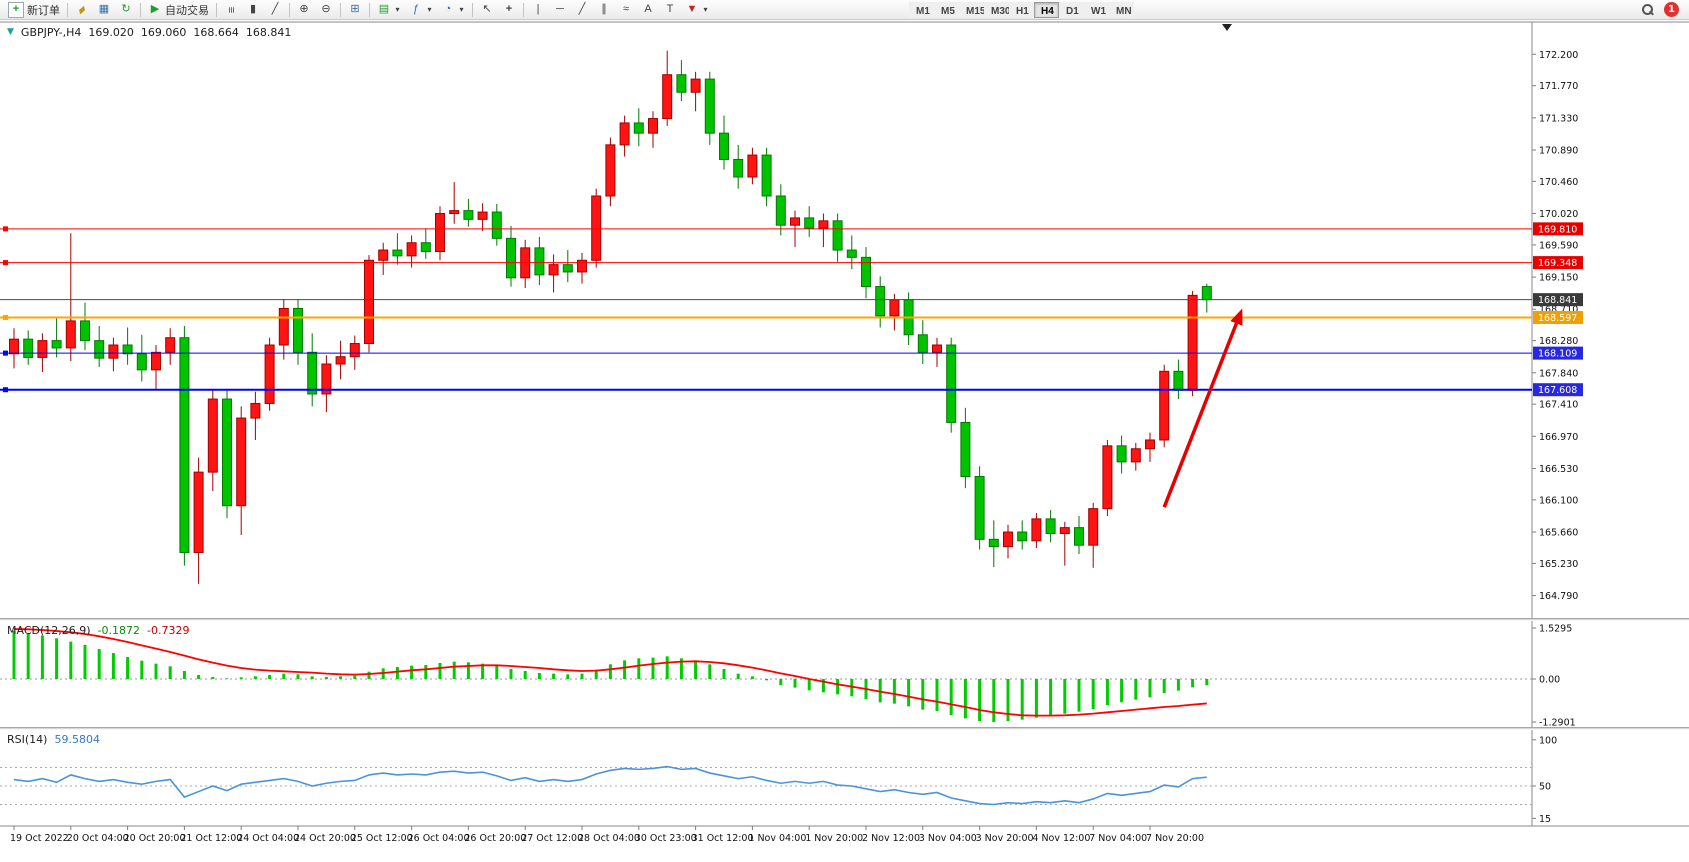 This screenshot has width=1689, height=862. What do you see at coordinates (1663, 9) in the screenshot?
I see `toolbar-right-tools: 1` at bounding box center [1663, 9].